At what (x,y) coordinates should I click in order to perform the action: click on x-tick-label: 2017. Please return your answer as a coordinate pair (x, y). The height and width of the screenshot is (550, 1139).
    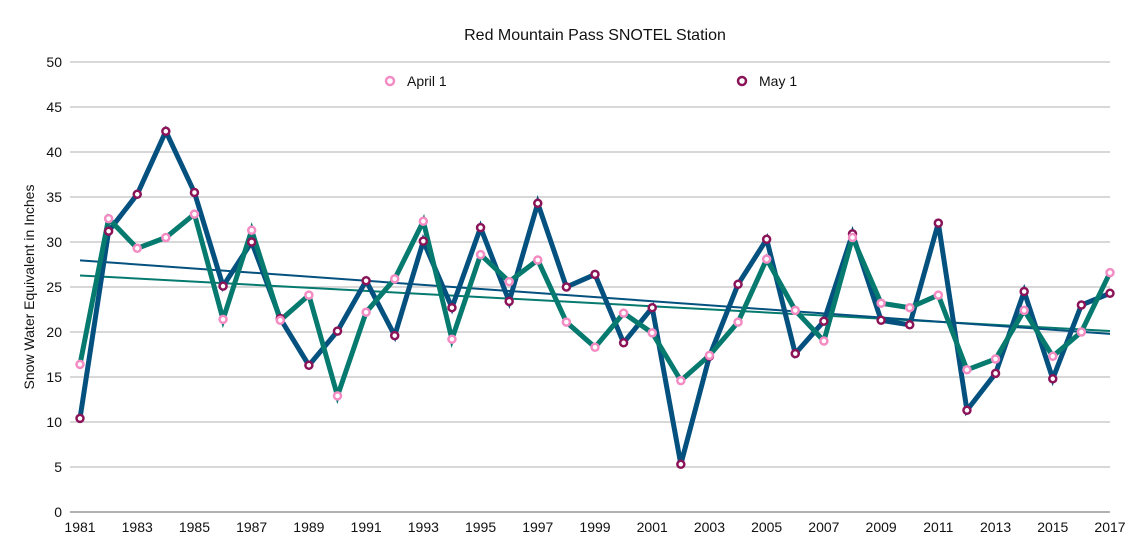
    Looking at the image, I should click on (1109, 527).